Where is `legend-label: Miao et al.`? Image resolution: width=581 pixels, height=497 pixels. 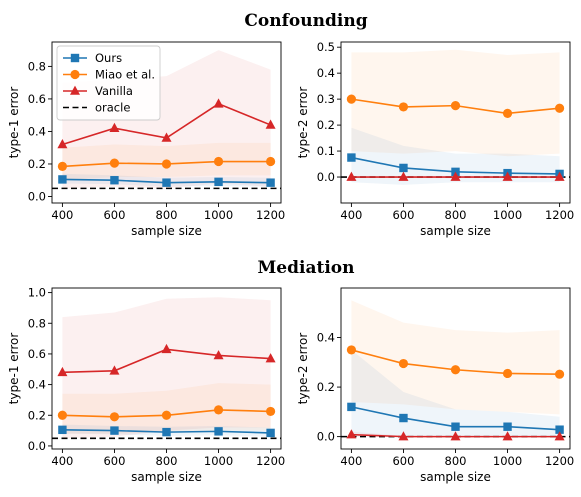 legend-label: Miao et al. is located at coordinates (125, 75).